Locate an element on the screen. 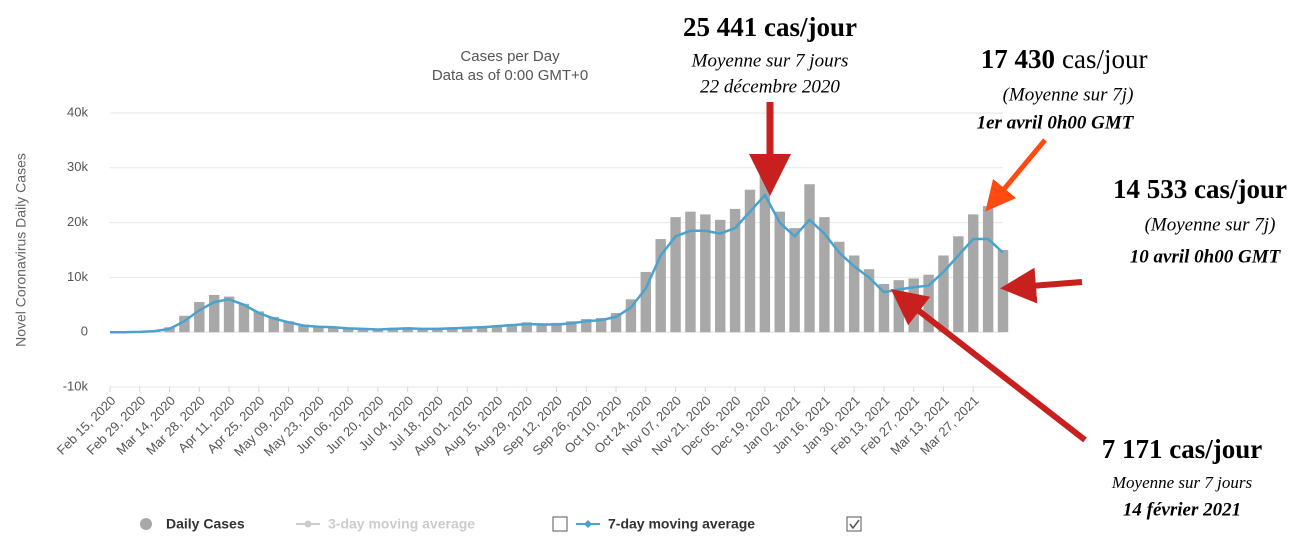 The image size is (1314, 536). checkmark is located at coordinates (854, 524).